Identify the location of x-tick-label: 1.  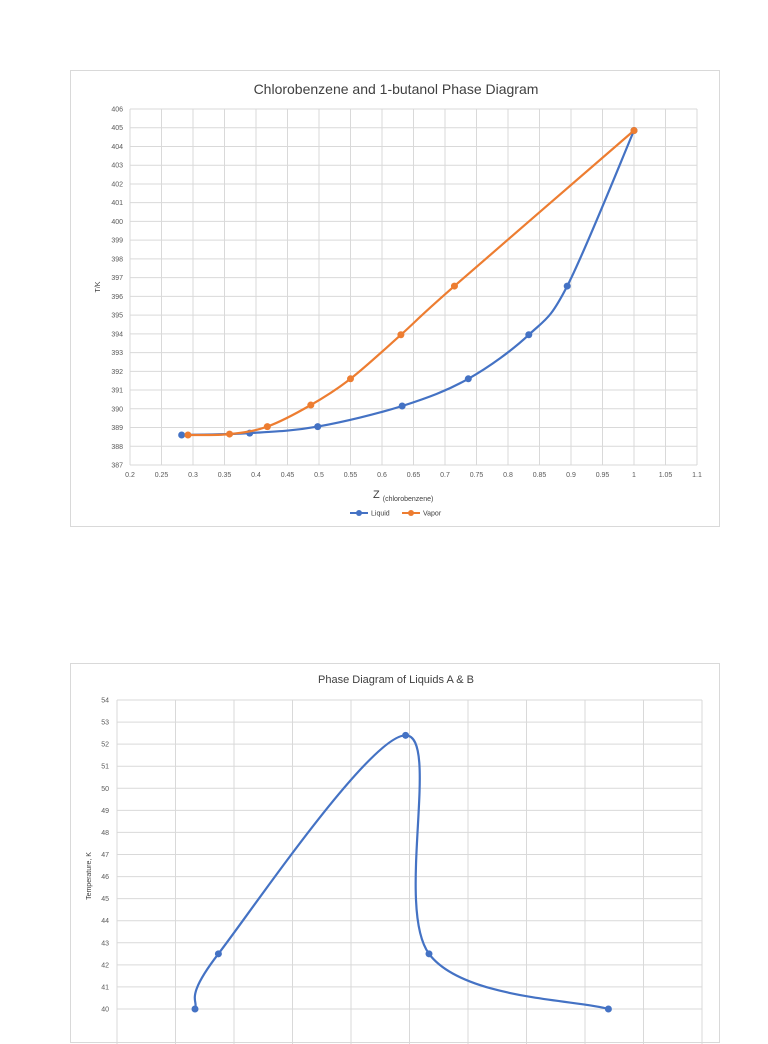
(634, 475).